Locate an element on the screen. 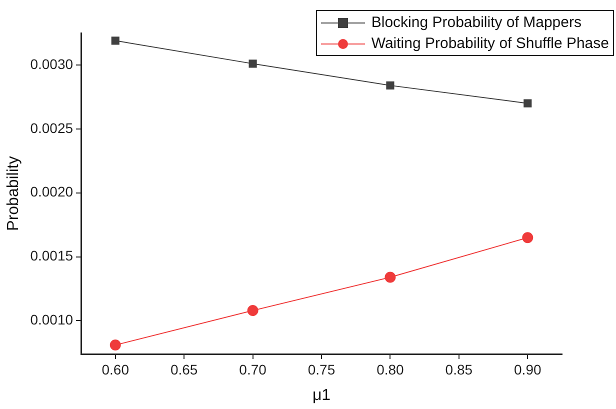  y-tick-label: 0.0015 is located at coordinates (52, 256).